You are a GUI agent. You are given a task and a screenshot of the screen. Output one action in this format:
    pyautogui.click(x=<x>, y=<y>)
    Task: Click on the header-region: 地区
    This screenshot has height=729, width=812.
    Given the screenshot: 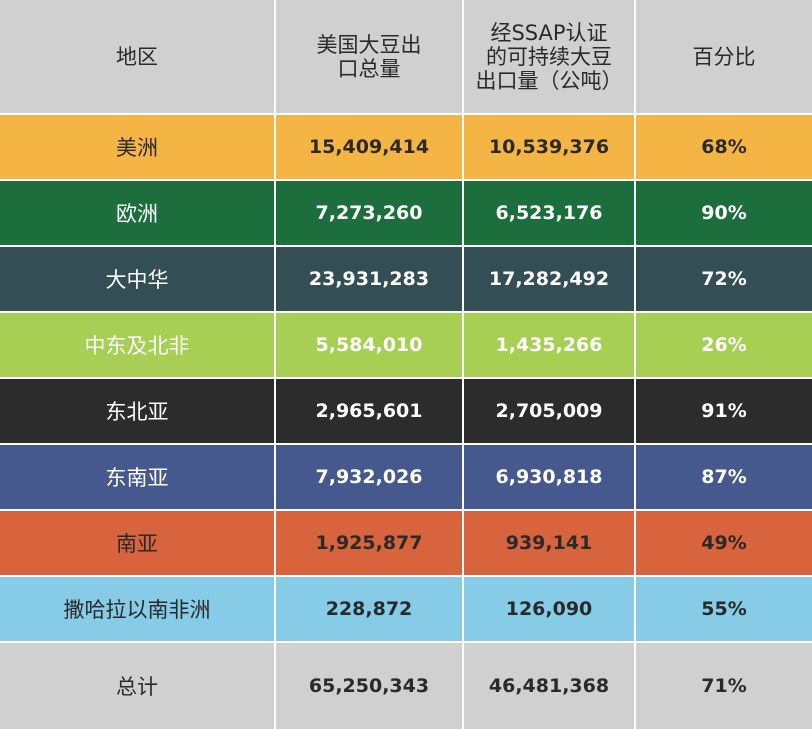 What is the action you would take?
    pyautogui.click(x=137, y=56)
    